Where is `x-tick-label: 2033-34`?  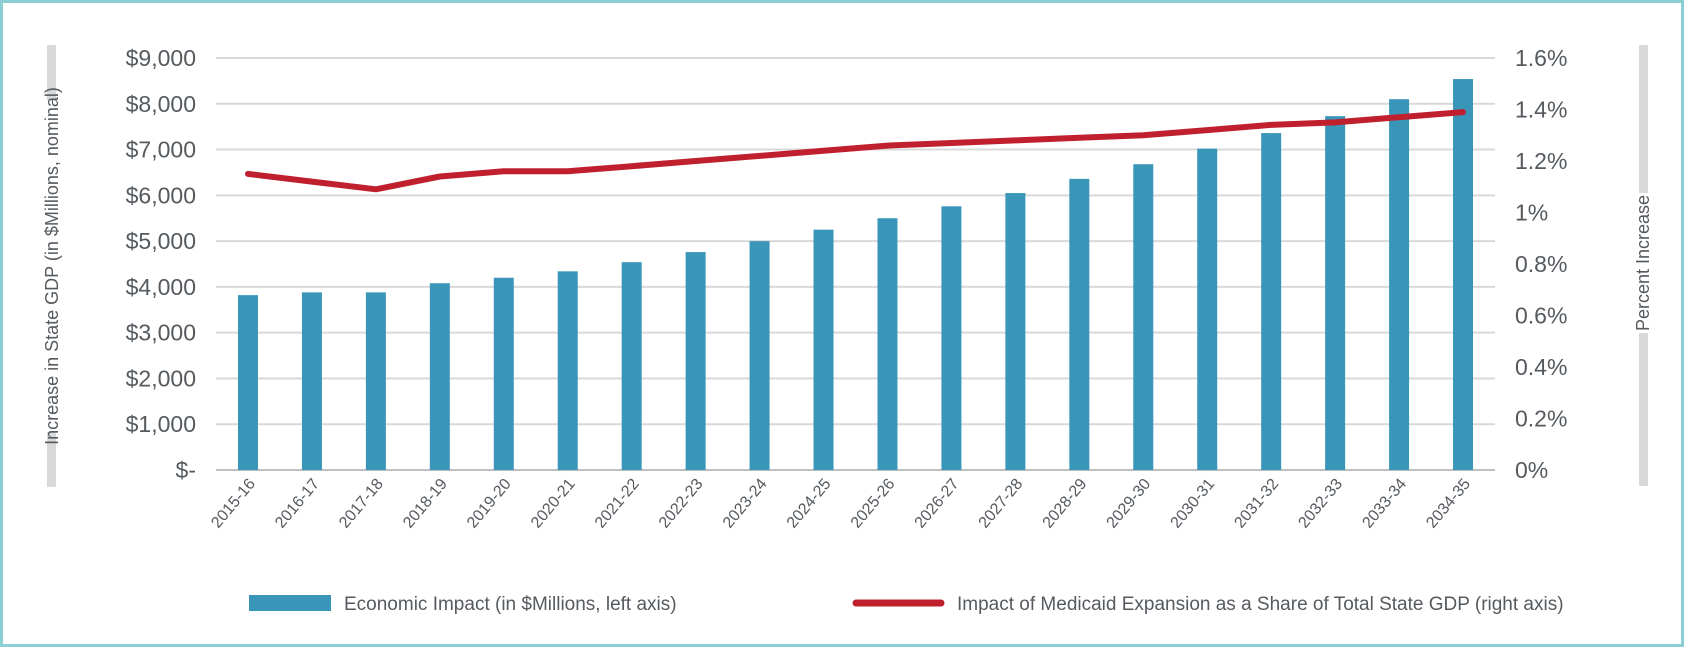
x-tick-label: 2033-34 is located at coordinates (1384, 504).